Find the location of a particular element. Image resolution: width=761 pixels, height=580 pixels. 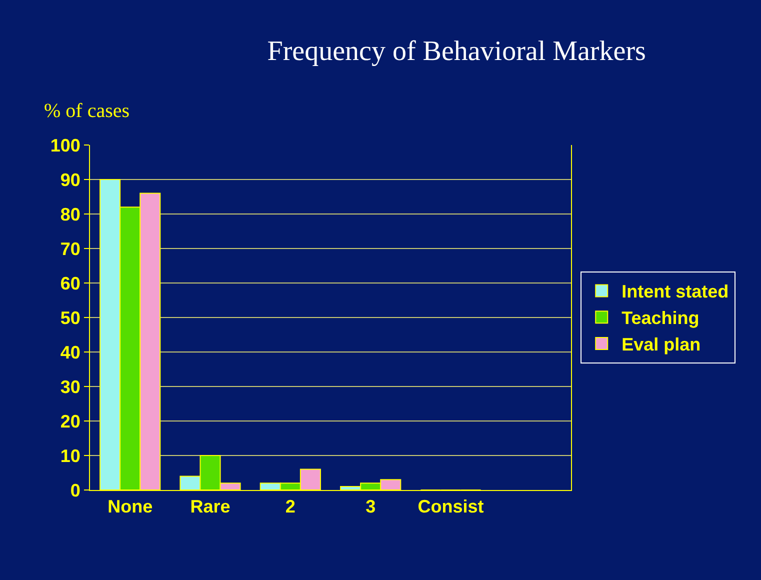

y-tick-label: 70 is located at coordinates (70, 248).